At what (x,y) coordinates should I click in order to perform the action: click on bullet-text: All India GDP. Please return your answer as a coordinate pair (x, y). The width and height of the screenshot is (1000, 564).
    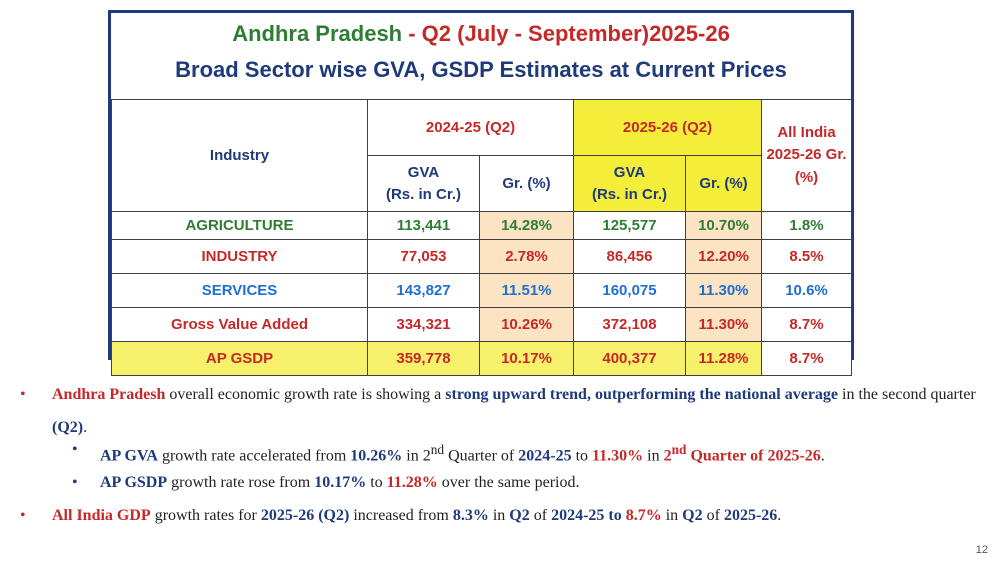
    Looking at the image, I should click on (101, 515).